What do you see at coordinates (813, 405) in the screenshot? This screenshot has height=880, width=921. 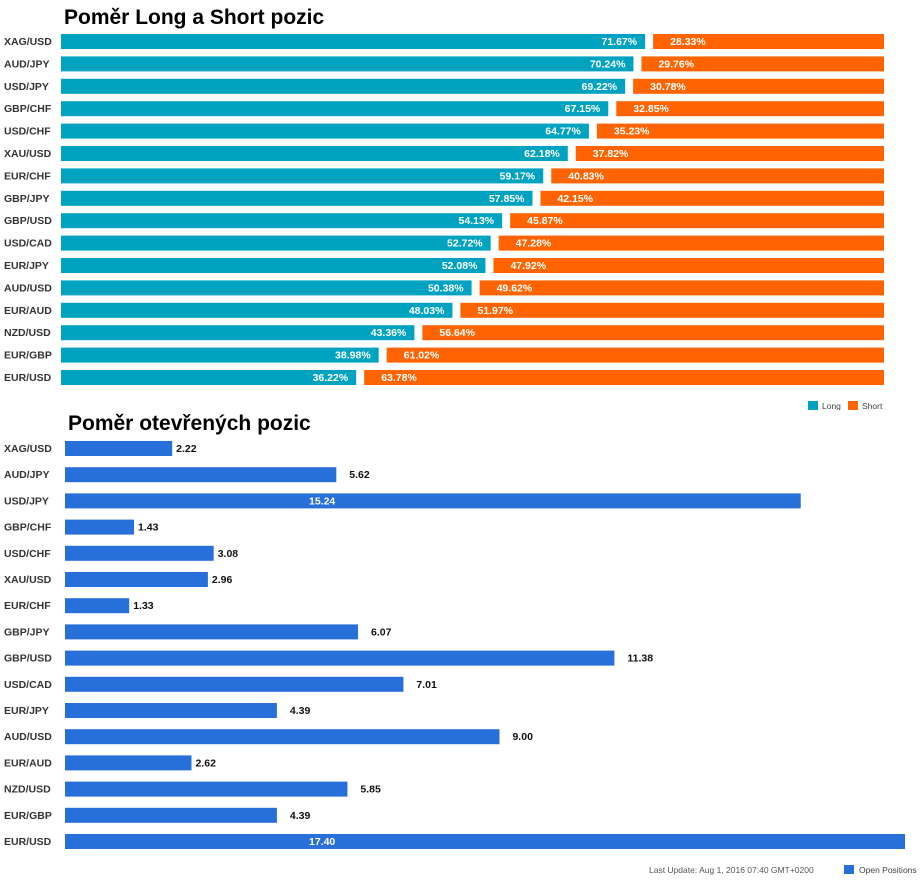 I see `legend-long-swatch` at bounding box center [813, 405].